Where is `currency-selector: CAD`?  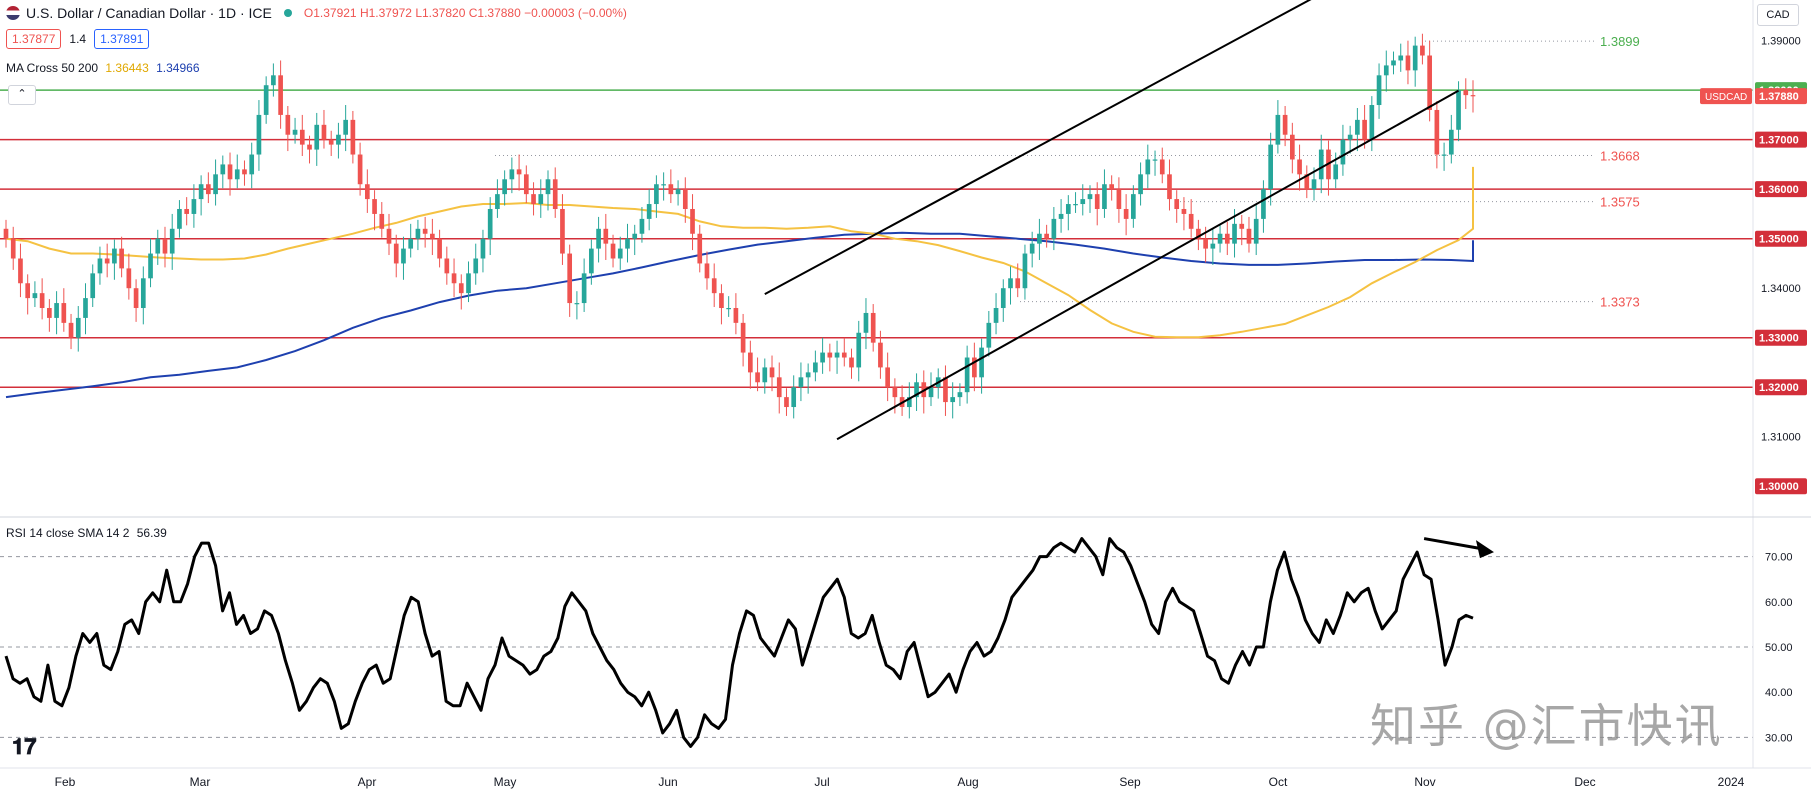
currency-selector: CAD is located at coordinates (1778, 15).